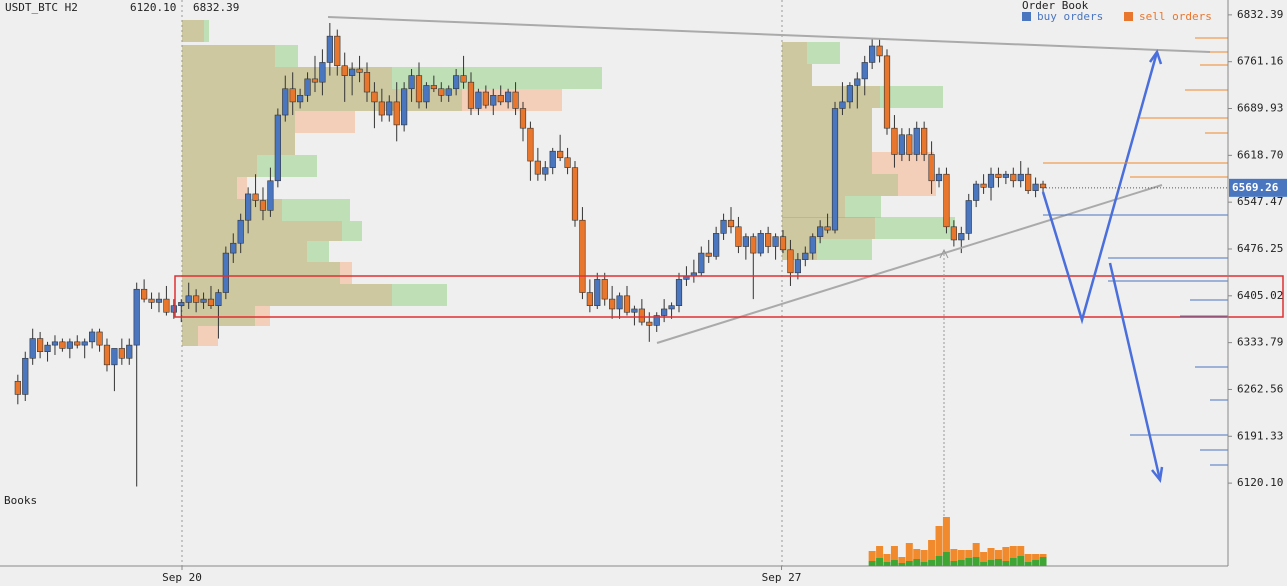 The height and width of the screenshot is (586, 1287). I want to click on y-tick-label: 6120.10, so click(1260, 482).